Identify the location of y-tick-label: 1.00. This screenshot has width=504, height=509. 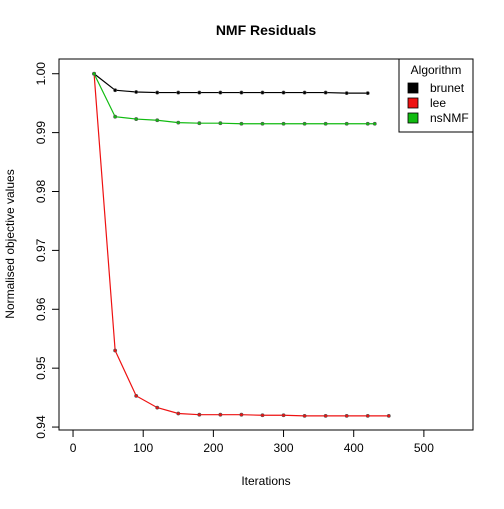
(41, 74).